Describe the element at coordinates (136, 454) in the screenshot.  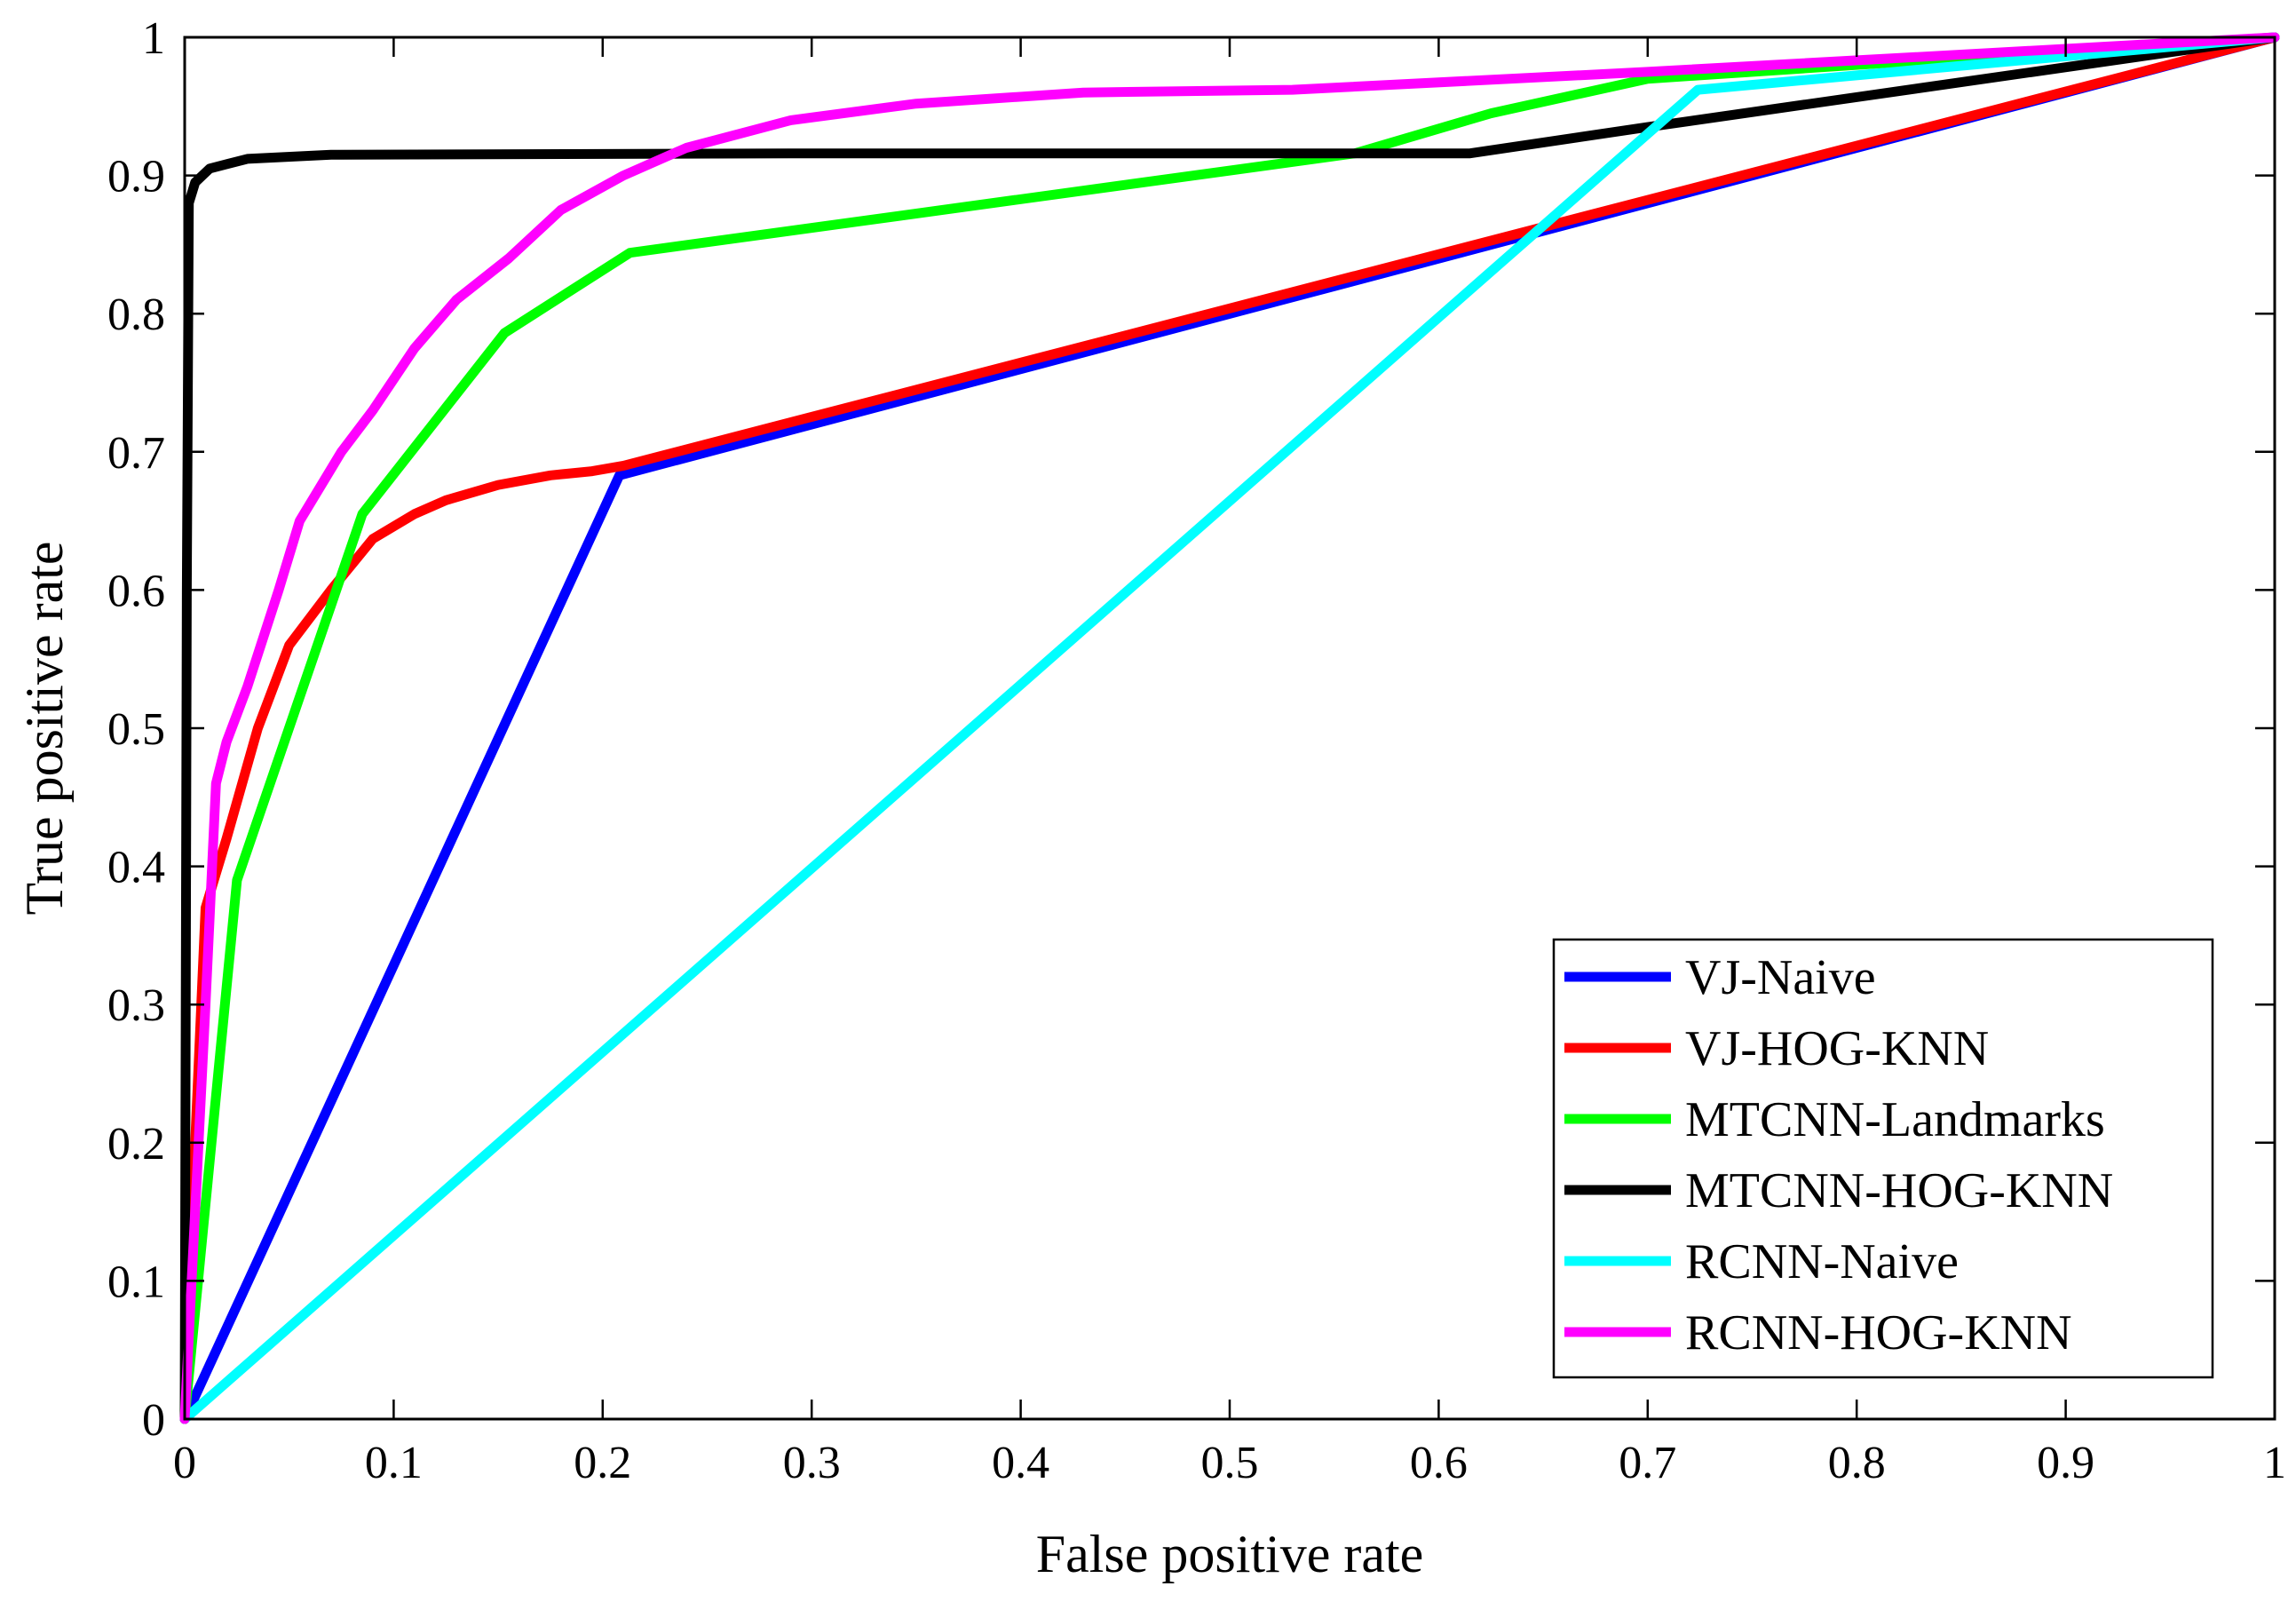
I see `y-tick-label: 0.7` at that location.